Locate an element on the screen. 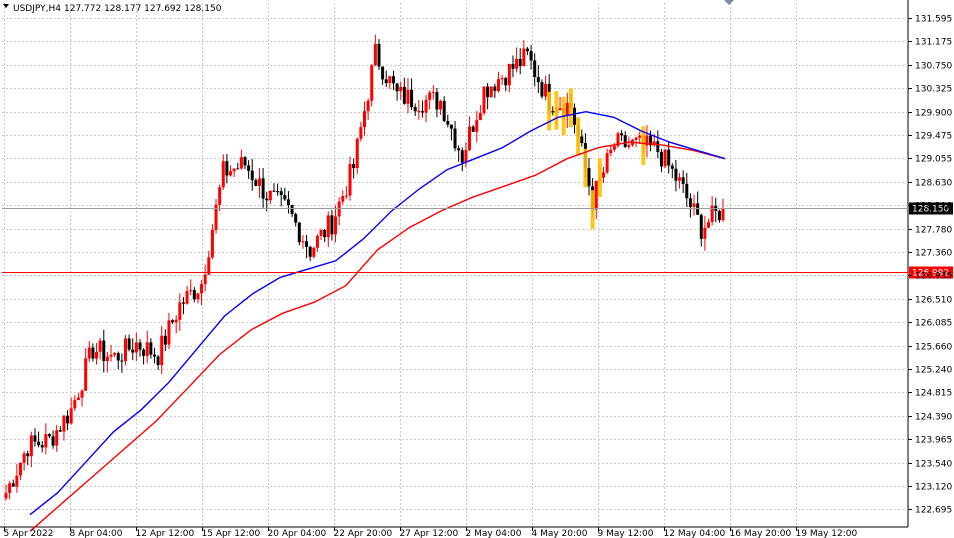 The image size is (954, 538). x-tick-label: 20 Apr 04:00 is located at coordinates (297, 533).